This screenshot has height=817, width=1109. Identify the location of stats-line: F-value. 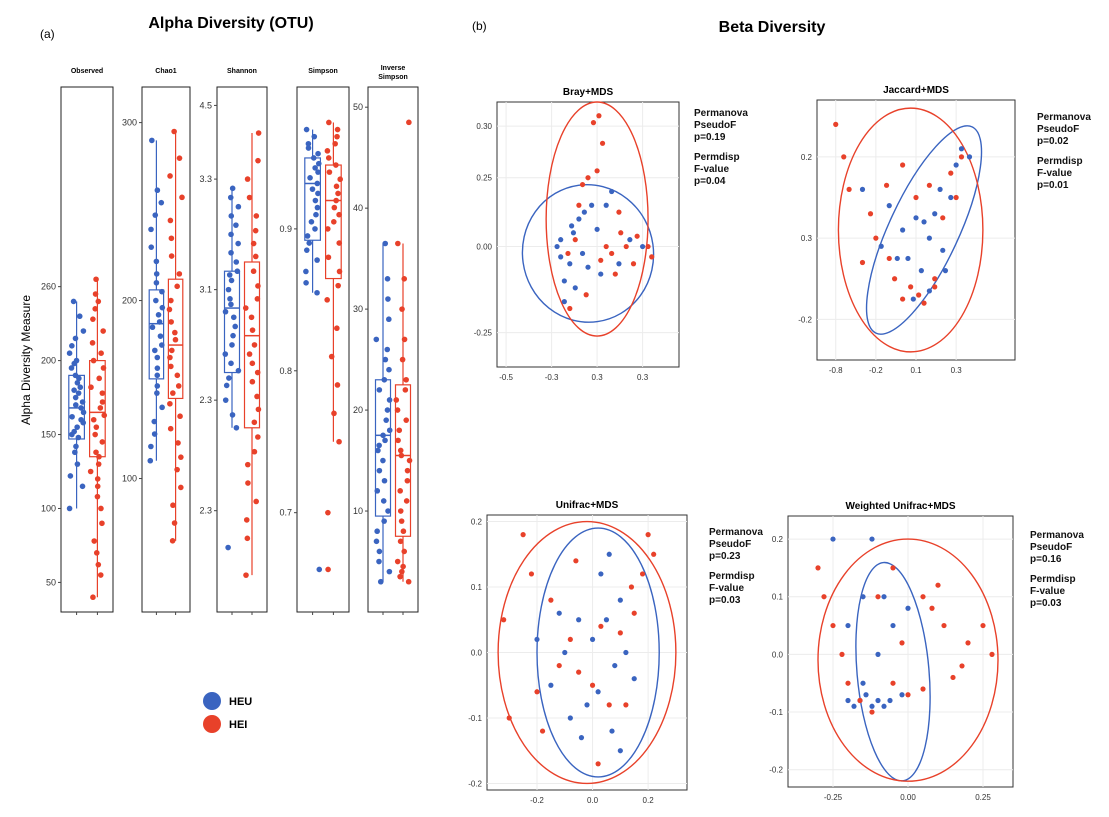
(1048, 591).